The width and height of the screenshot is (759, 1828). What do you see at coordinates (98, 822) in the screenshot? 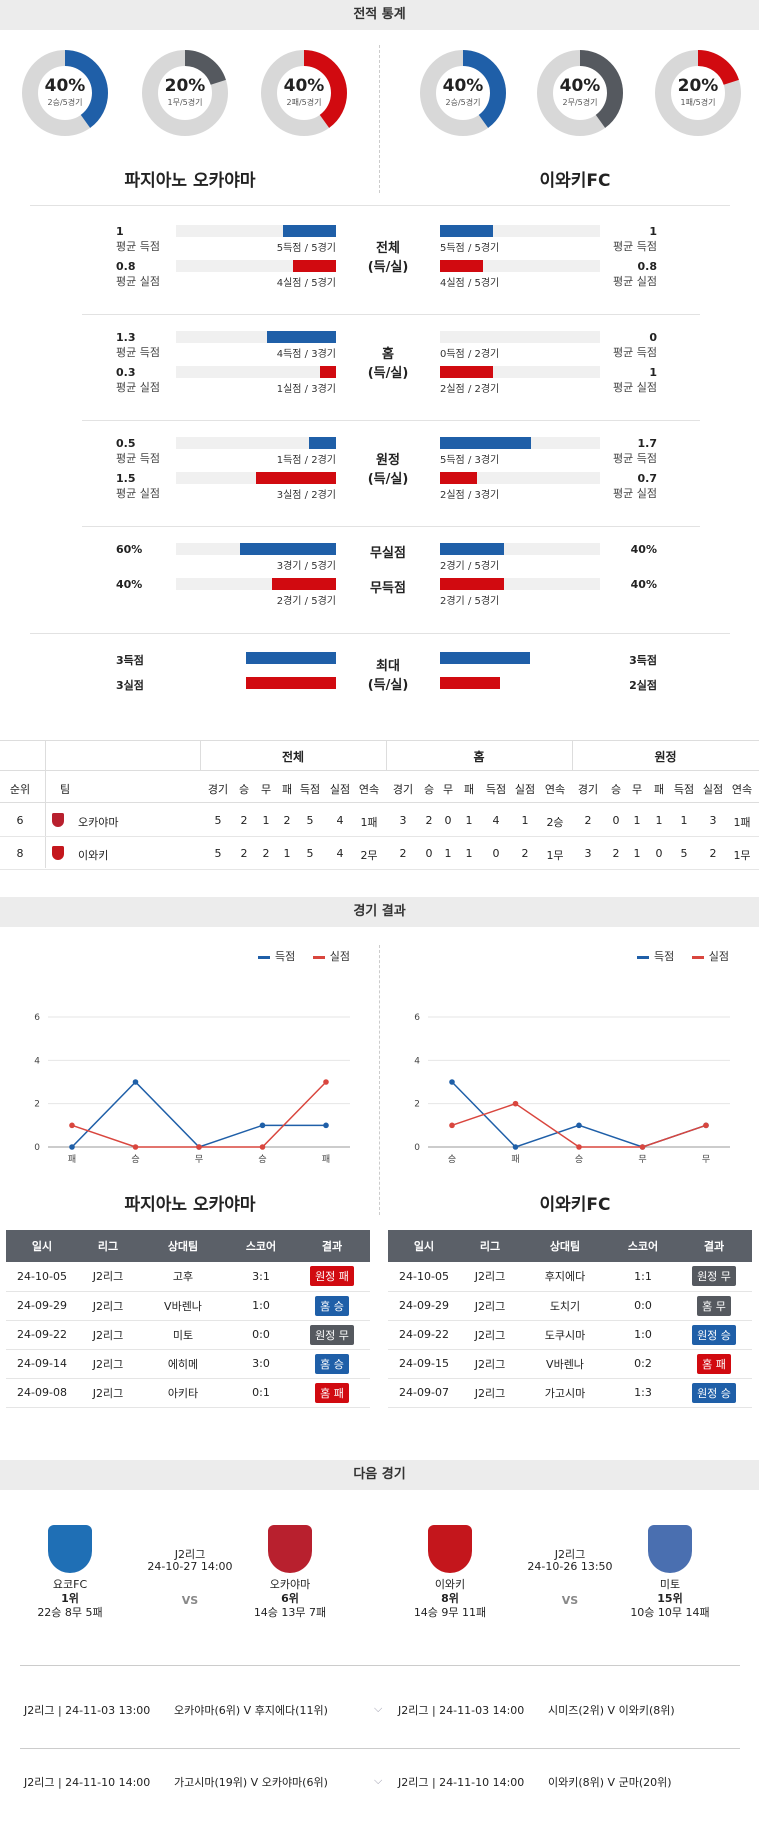
I see `standings-team-name: 오카야마` at bounding box center [98, 822].